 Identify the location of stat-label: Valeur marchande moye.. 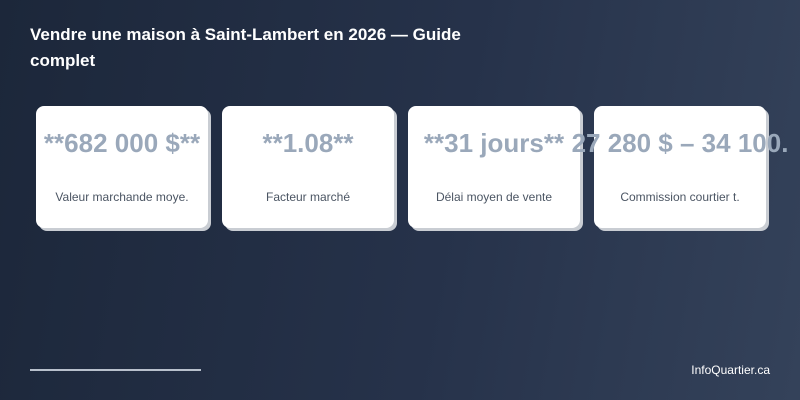
(122, 197).